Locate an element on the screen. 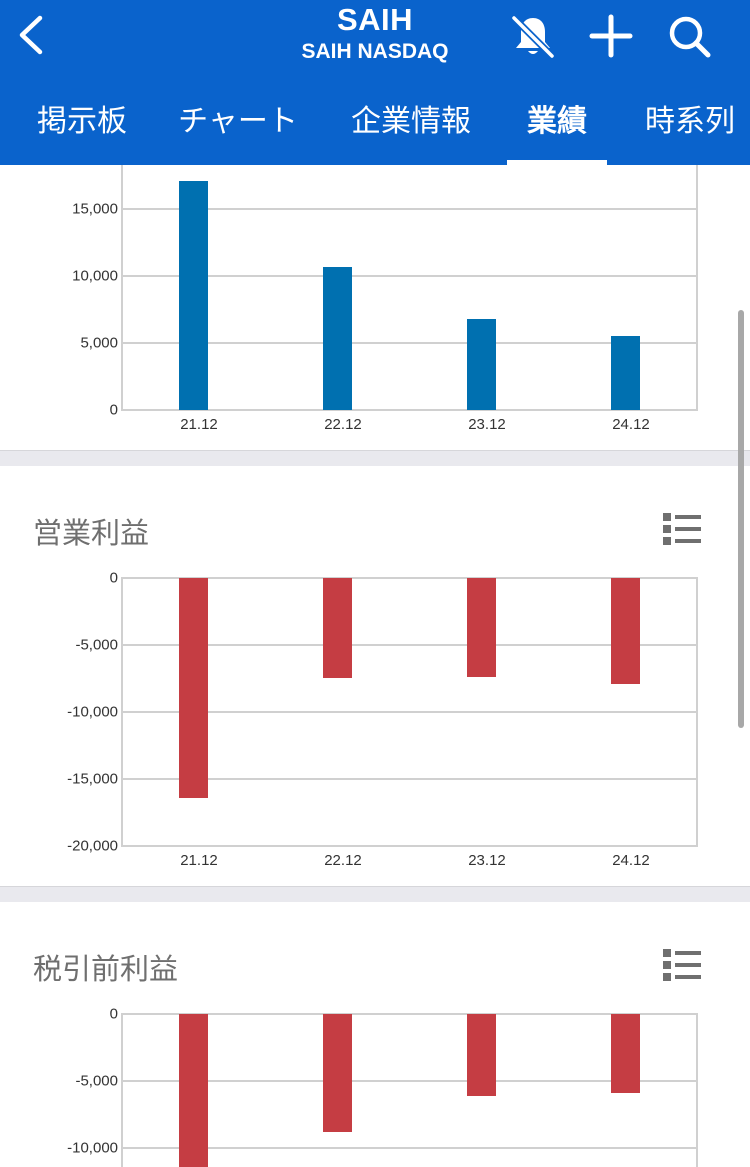 The width and height of the screenshot is (750, 1167). tab-earnings: 業績 is located at coordinates (557, 127).